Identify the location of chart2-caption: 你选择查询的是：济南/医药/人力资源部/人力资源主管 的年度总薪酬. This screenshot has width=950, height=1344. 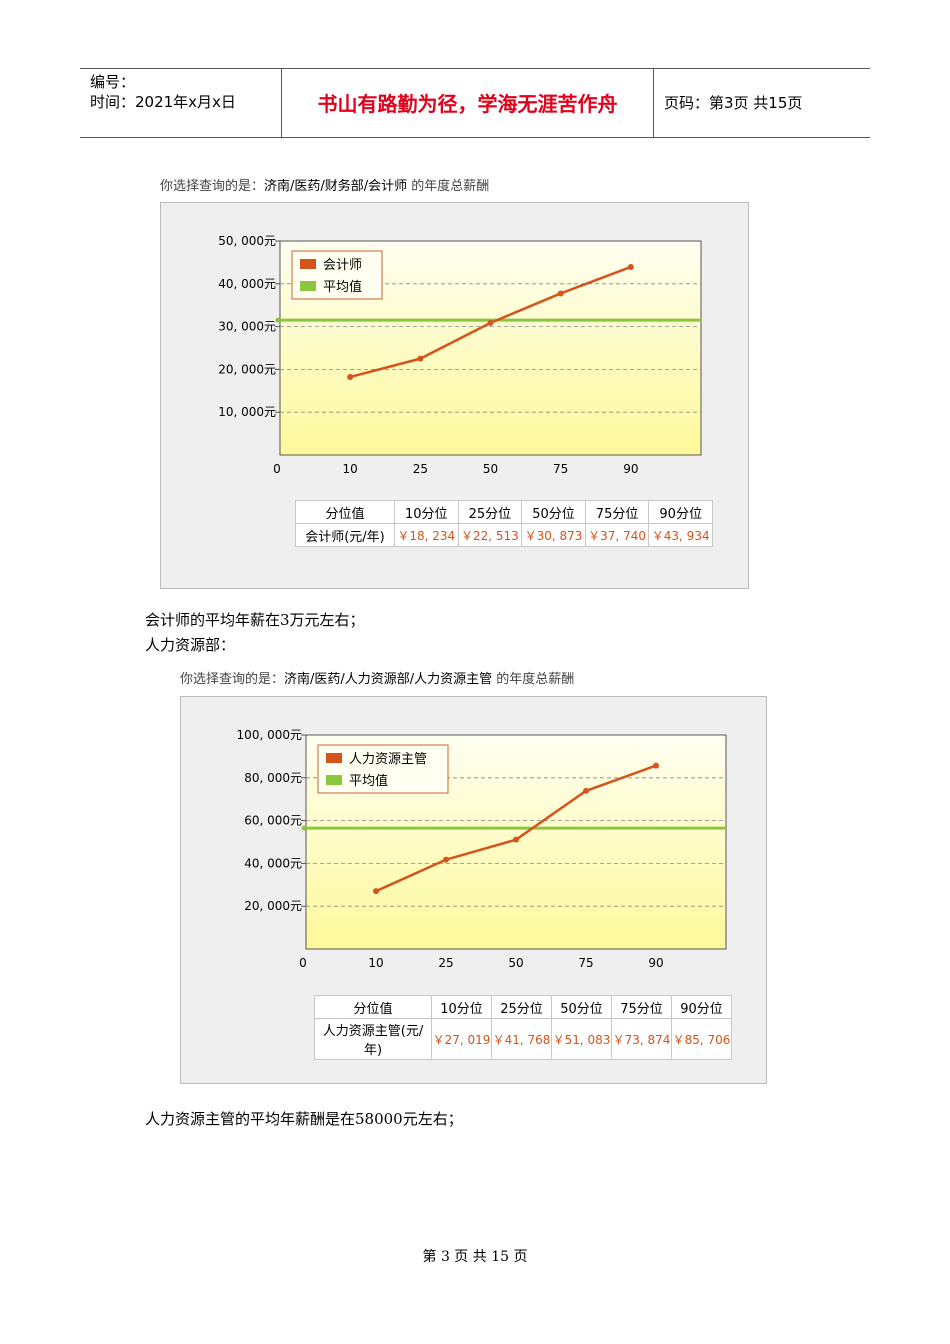
(377, 677).